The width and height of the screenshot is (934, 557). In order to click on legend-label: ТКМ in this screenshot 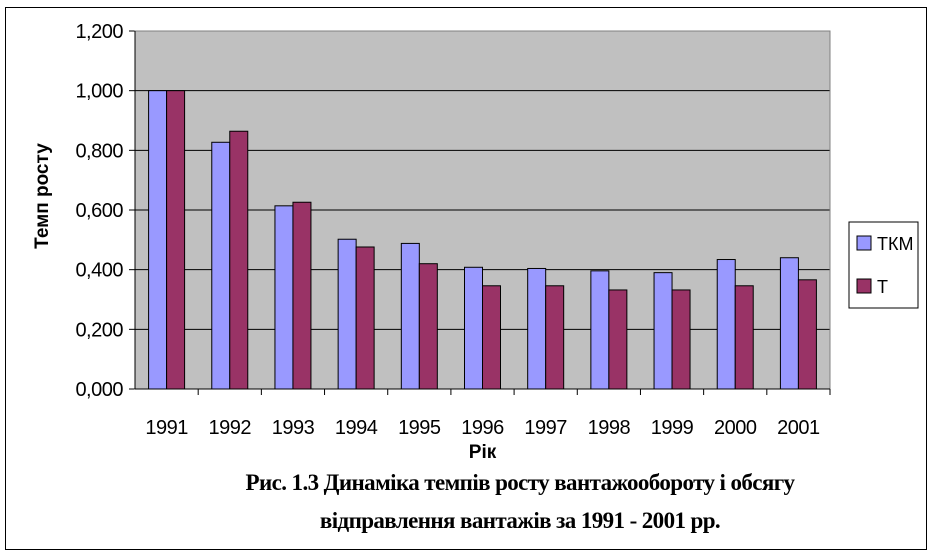, I will do `click(895, 244)`.